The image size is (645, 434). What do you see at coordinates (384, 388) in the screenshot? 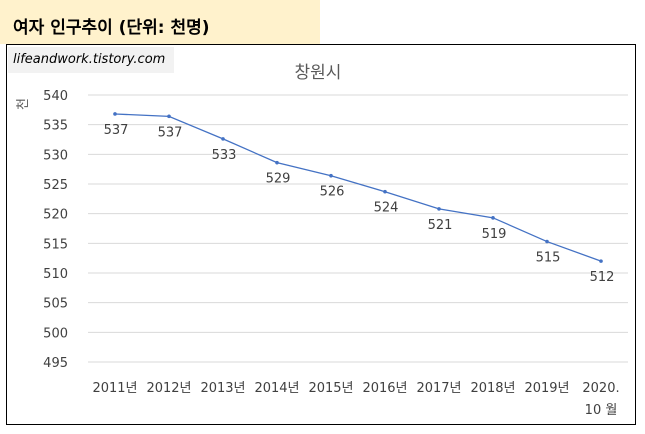
I see `x-tick-label: 2016년` at bounding box center [384, 388].